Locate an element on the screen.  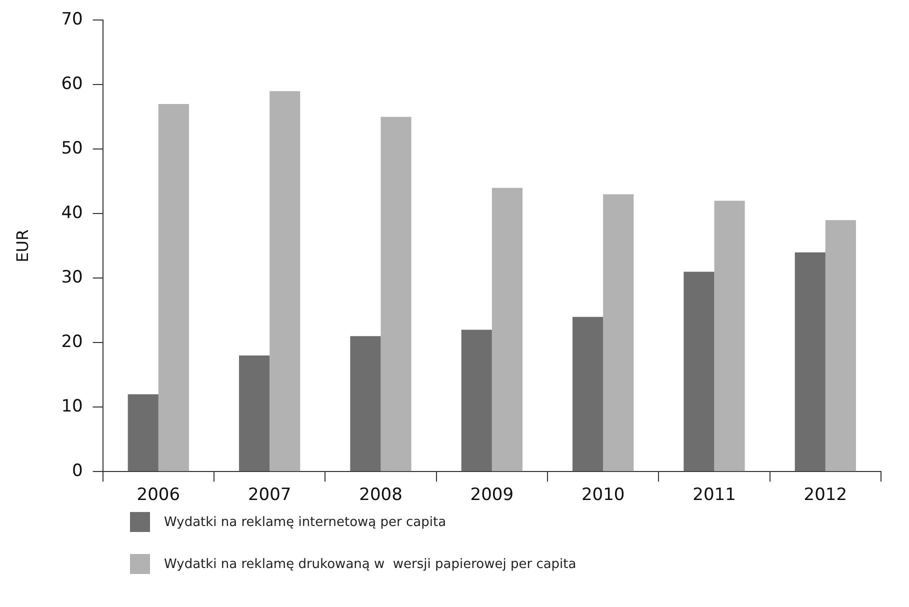
y-tick-label: 10 is located at coordinates (72, 406).